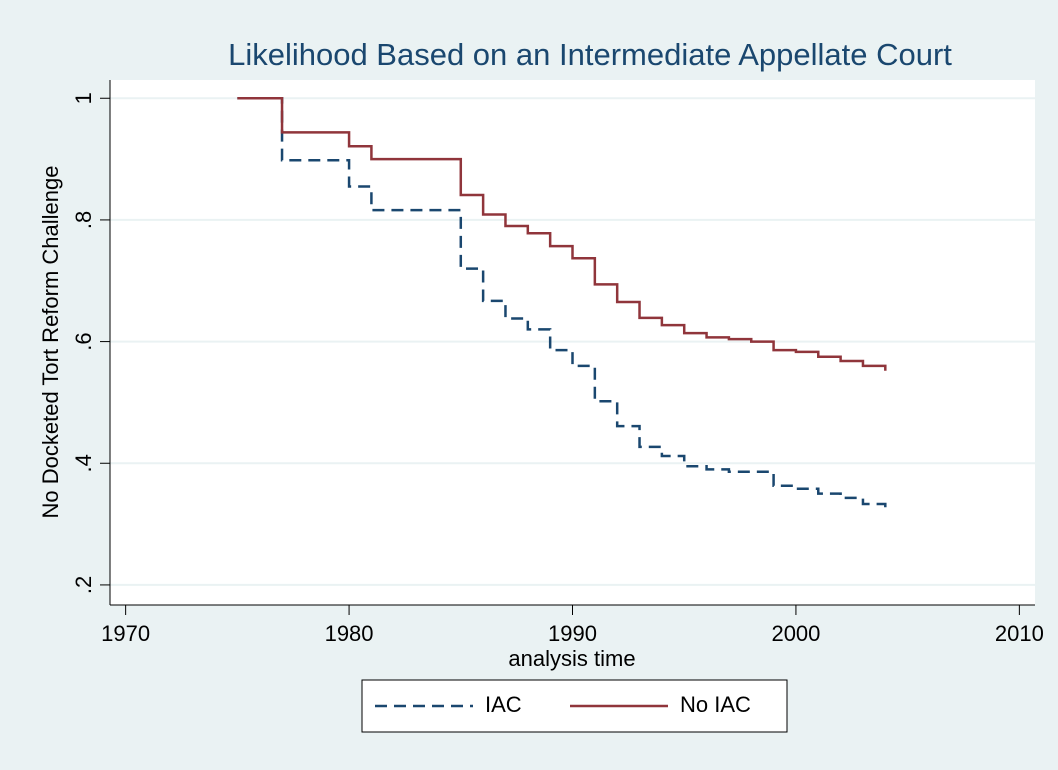 This screenshot has width=1058, height=770. What do you see at coordinates (572, 633) in the screenshot?
I see `x-tick-label: 1990` at bounding box center [572, 633].